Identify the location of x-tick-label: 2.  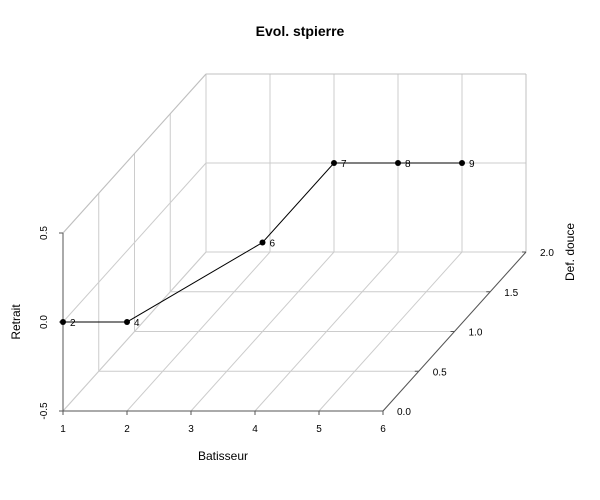
(127, 429).